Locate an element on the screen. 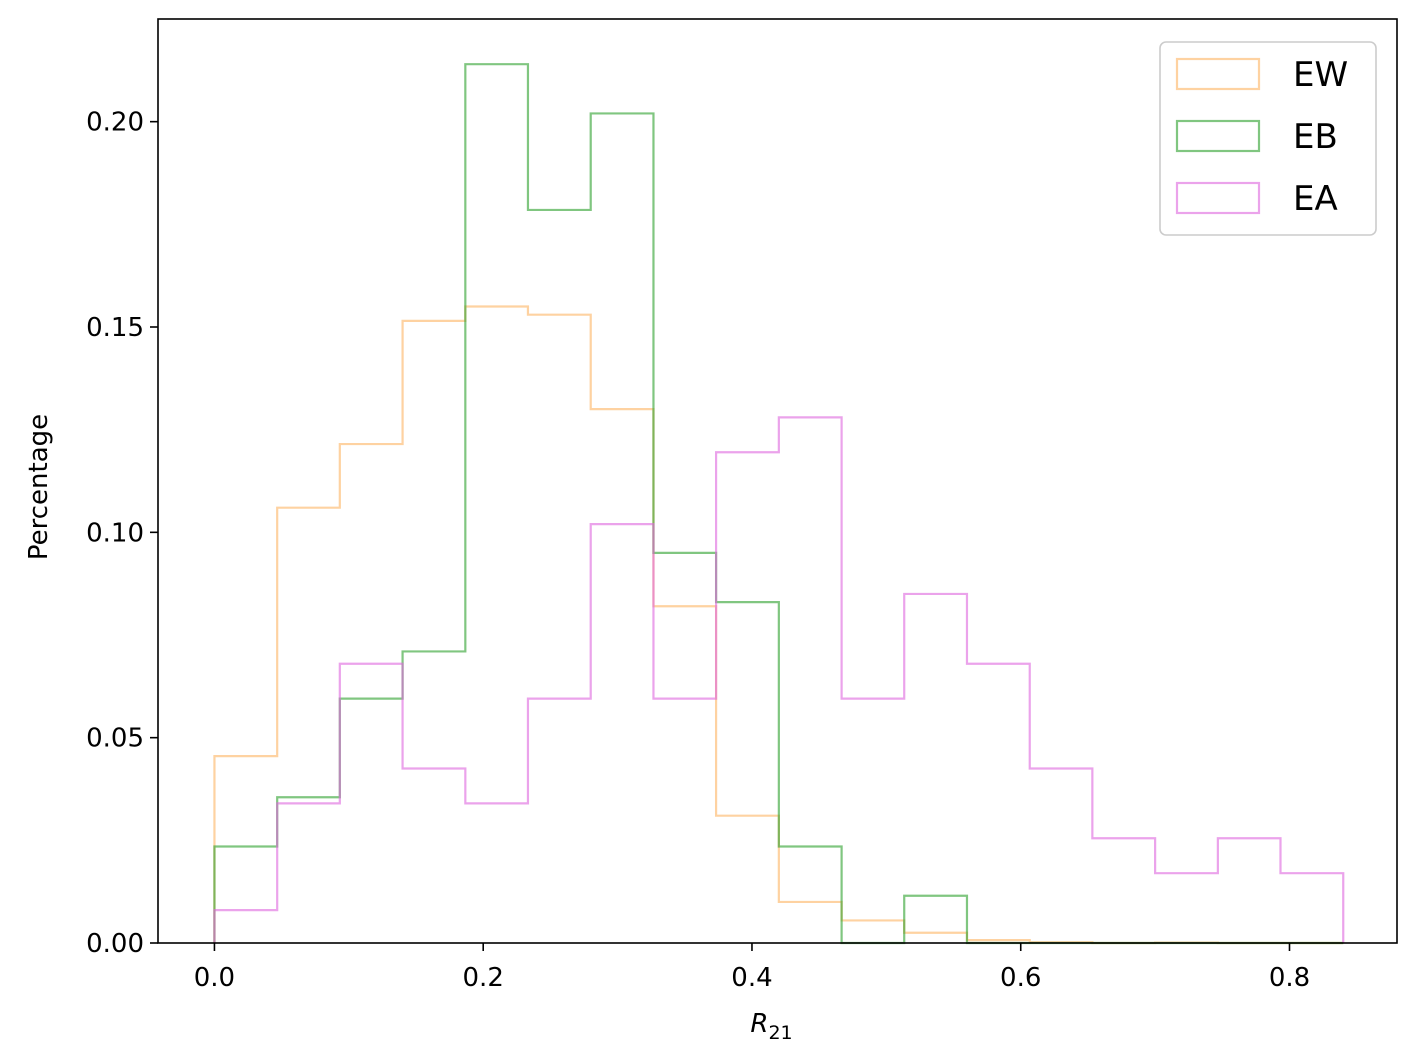 Image resolution: width=1417 pixels, height=1062 pixels. y-tick-label: 0.20 is located at coordinates (115, 123).